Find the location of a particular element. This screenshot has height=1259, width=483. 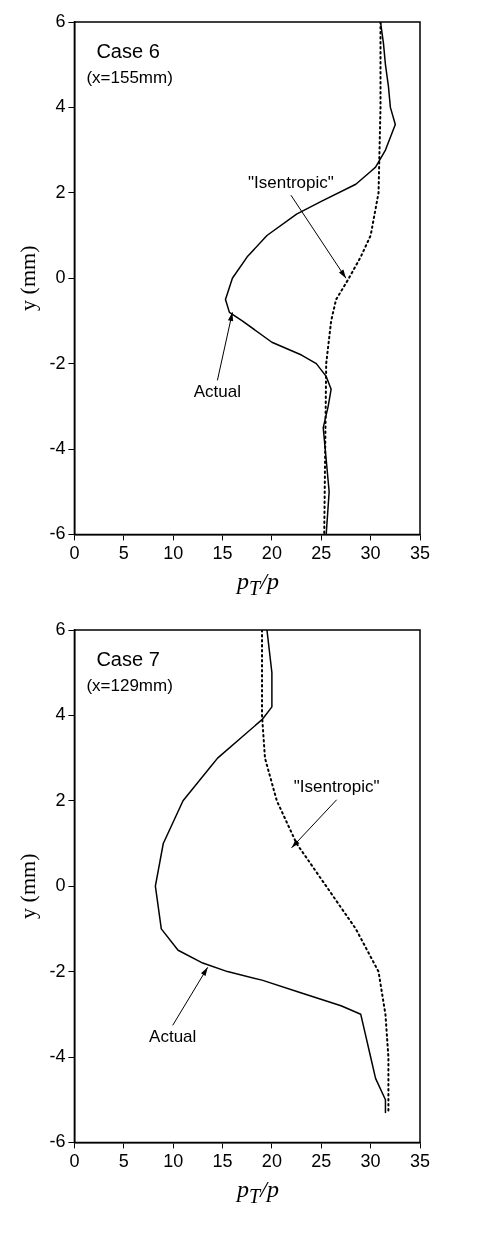

annotation: (x=129mm) is located at coordinates (129, 685).